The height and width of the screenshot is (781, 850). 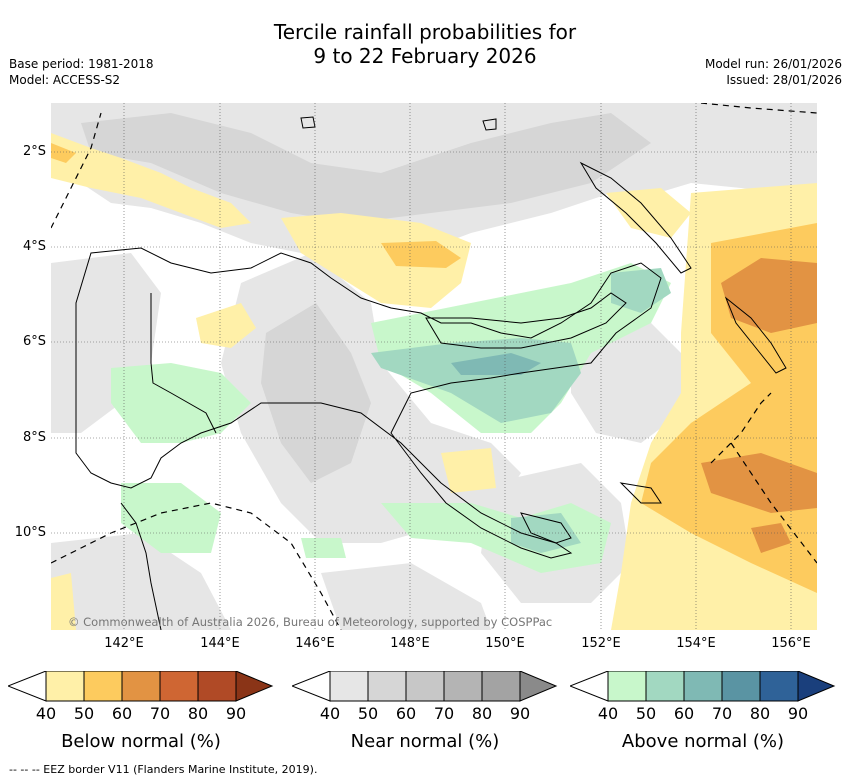 What do you see at coordinates (760, 713) in the screenshot?
I see `above-normal-tick: 80` at bounding box center [760, 713].